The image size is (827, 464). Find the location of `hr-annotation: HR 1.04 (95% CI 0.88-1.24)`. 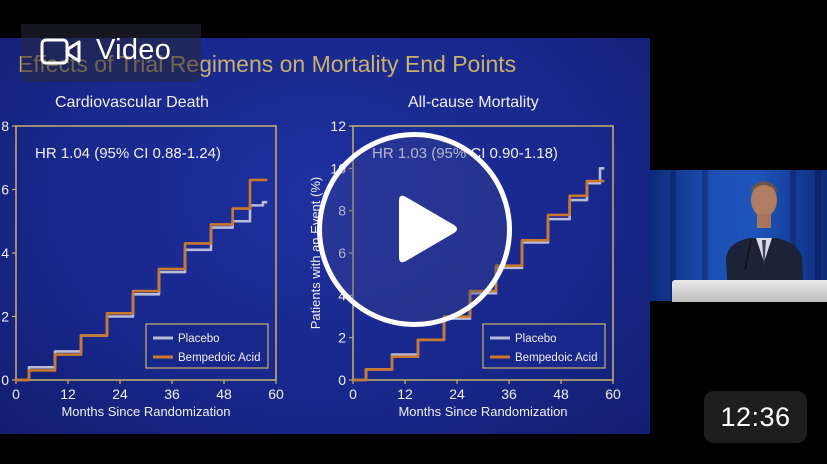

hr-annotation: HR 1.04 (95% CI 0.88-1.24) is located at coordinates (128, 153).